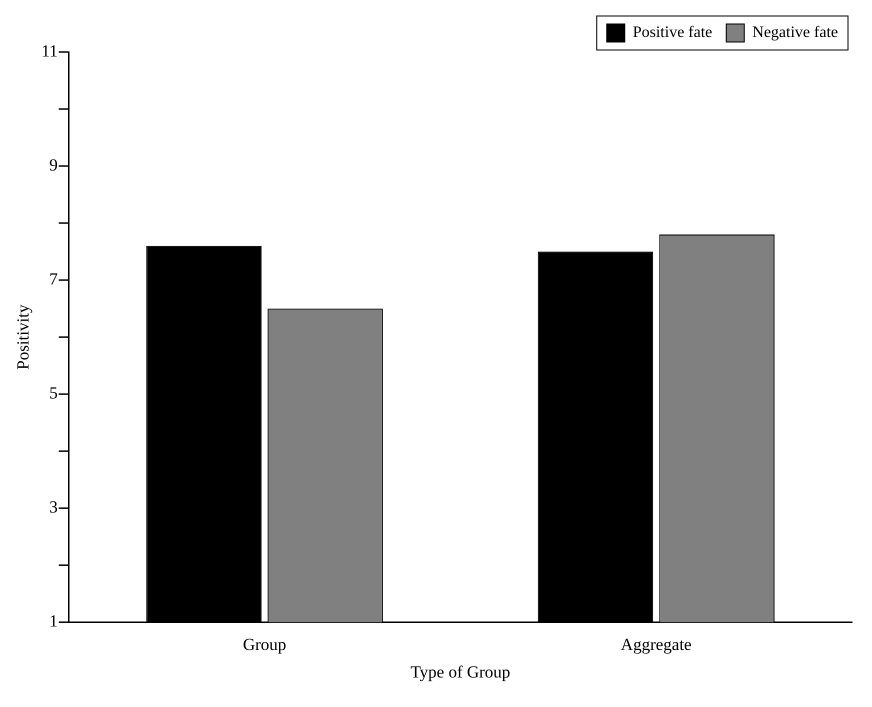 Image resolution: width=872 pixels, height=707 pixels. Describe the element at coordinates (795, 33) in the screenshot. I see `legend-label: Negative fate` at that location.